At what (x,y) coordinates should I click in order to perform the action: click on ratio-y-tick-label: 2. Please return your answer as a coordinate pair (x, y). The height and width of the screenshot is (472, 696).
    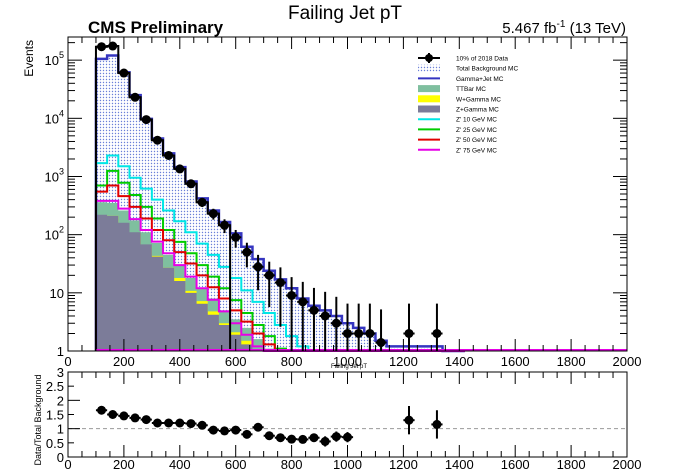
    Looking at the image, I should click on (60, 400).